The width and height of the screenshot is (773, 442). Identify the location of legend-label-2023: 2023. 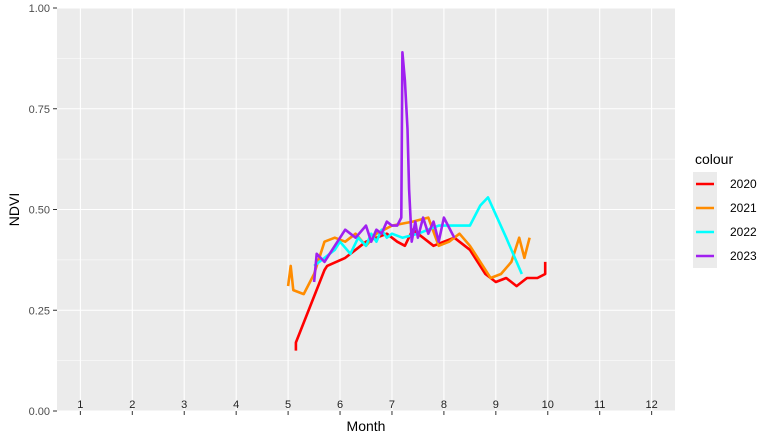
(743, 256).